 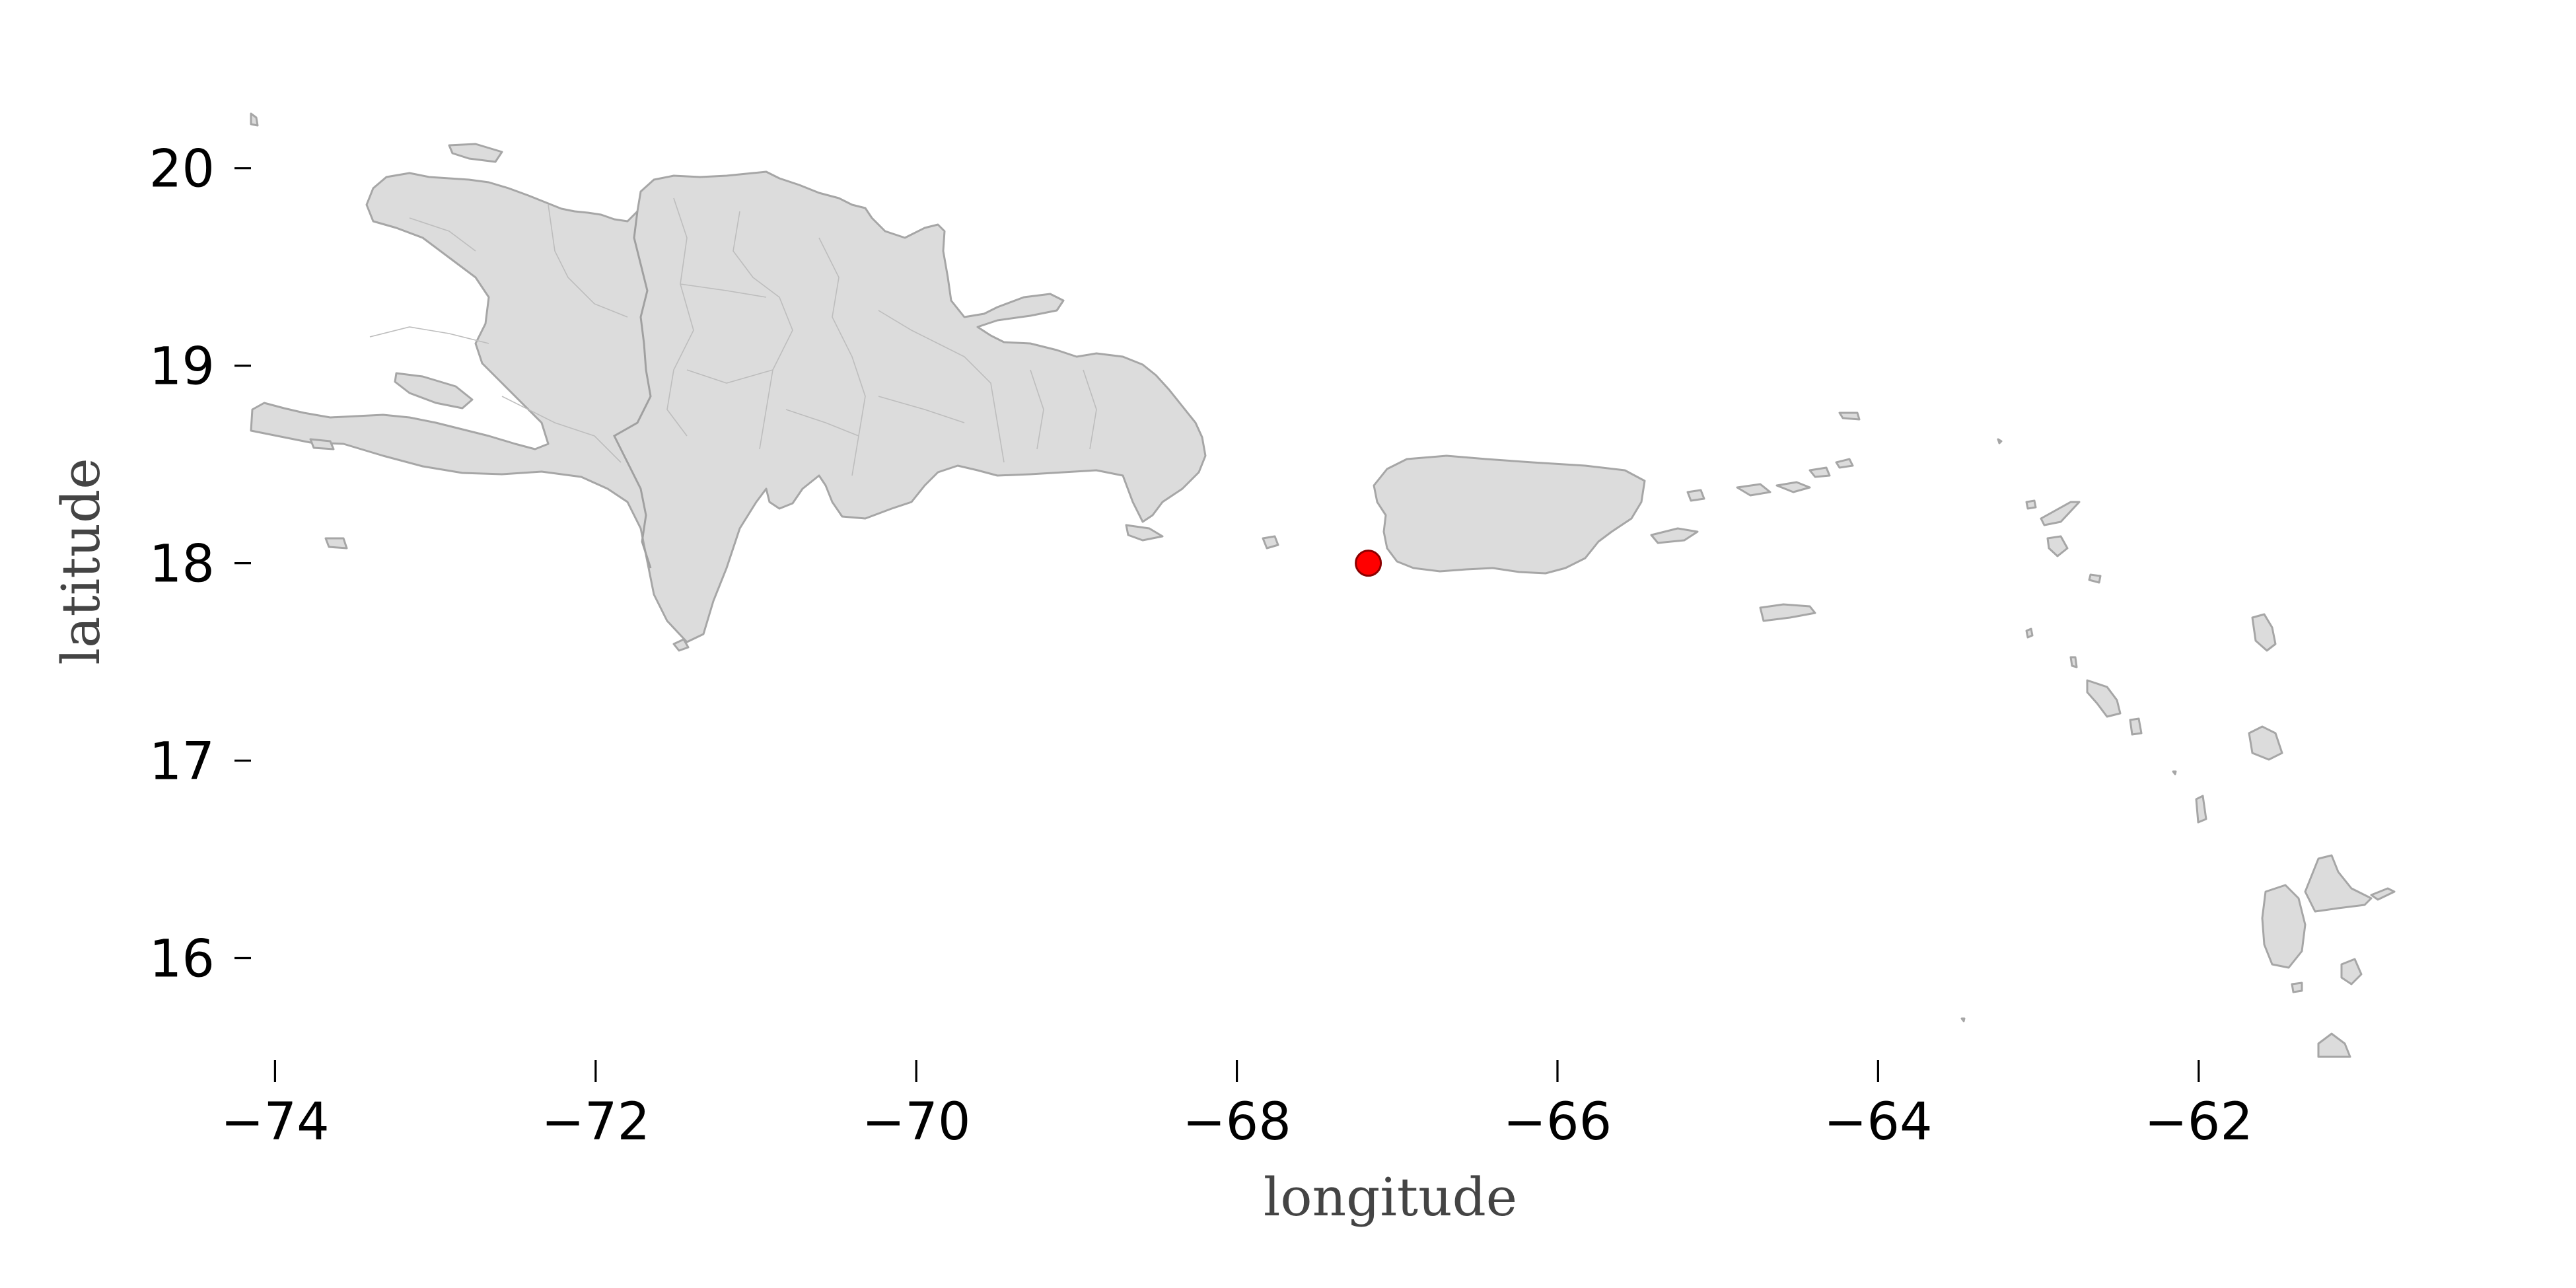 What do you see at coordinates (2265, 743) in the screenshot?
I see `antigua-island` at bounding box center [2265, 743].